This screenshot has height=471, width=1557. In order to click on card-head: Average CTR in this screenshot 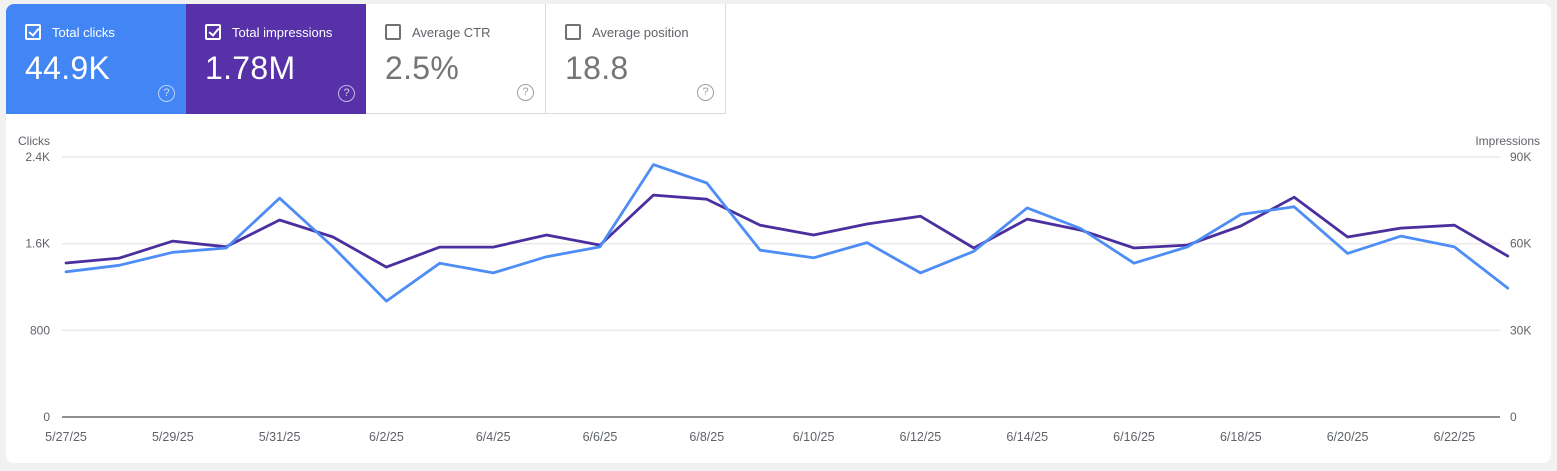, I will do `click(465, 32)`.